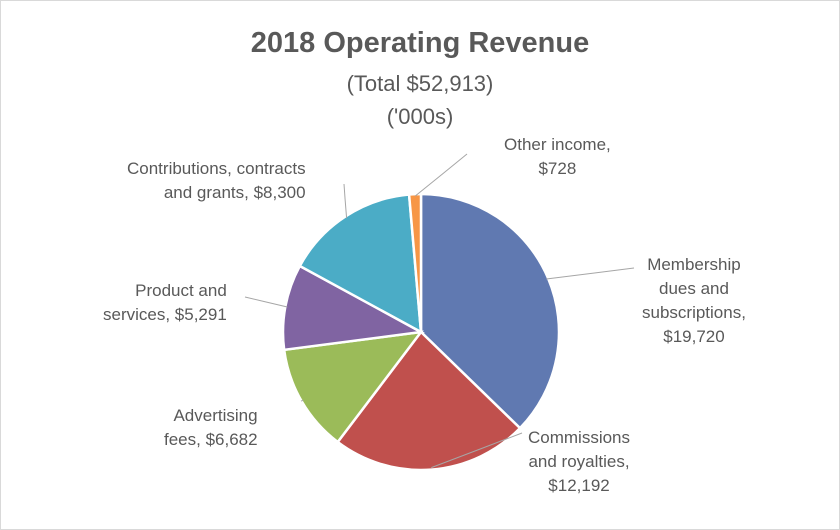 The height and width of the screenshot is (530, 840). Describe the element at coordinates (694, 336) in the screenshot. I see `label-line: $19,720` at that location.